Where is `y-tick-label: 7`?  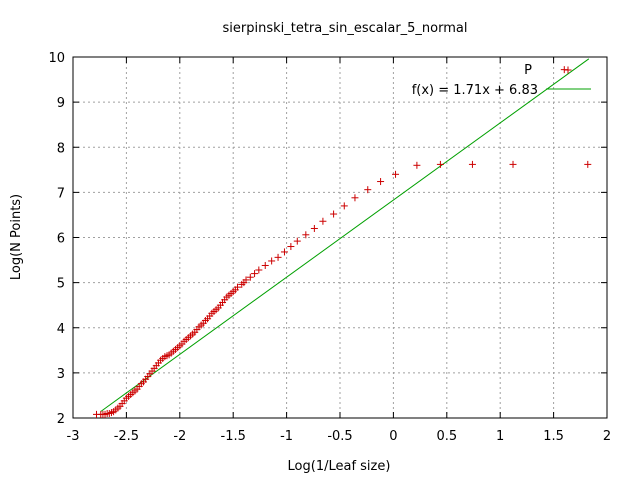
y-tick-label: 7 is located at coordinates (61, 193).